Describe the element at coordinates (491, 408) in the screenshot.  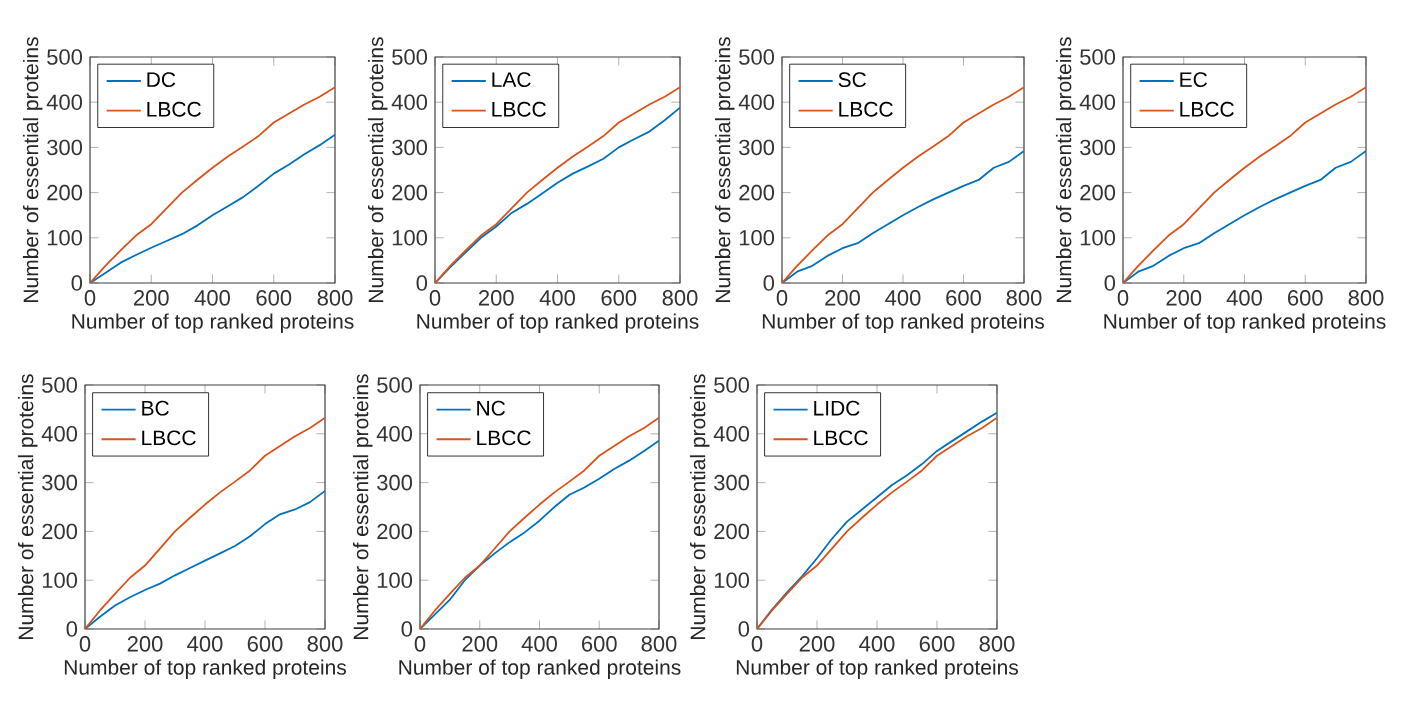
I see `legend-label: NC` at that location.